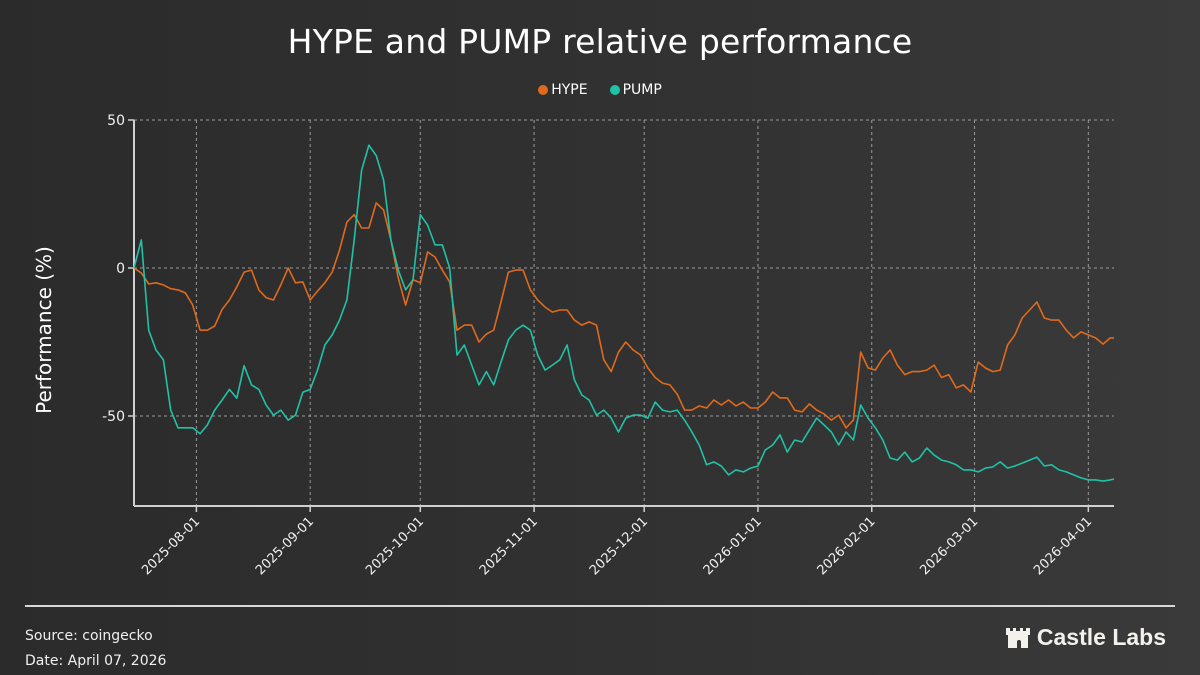 The image size is (1200, 675). I want to click on source-text: Source: coingecko, so click(89, 636).